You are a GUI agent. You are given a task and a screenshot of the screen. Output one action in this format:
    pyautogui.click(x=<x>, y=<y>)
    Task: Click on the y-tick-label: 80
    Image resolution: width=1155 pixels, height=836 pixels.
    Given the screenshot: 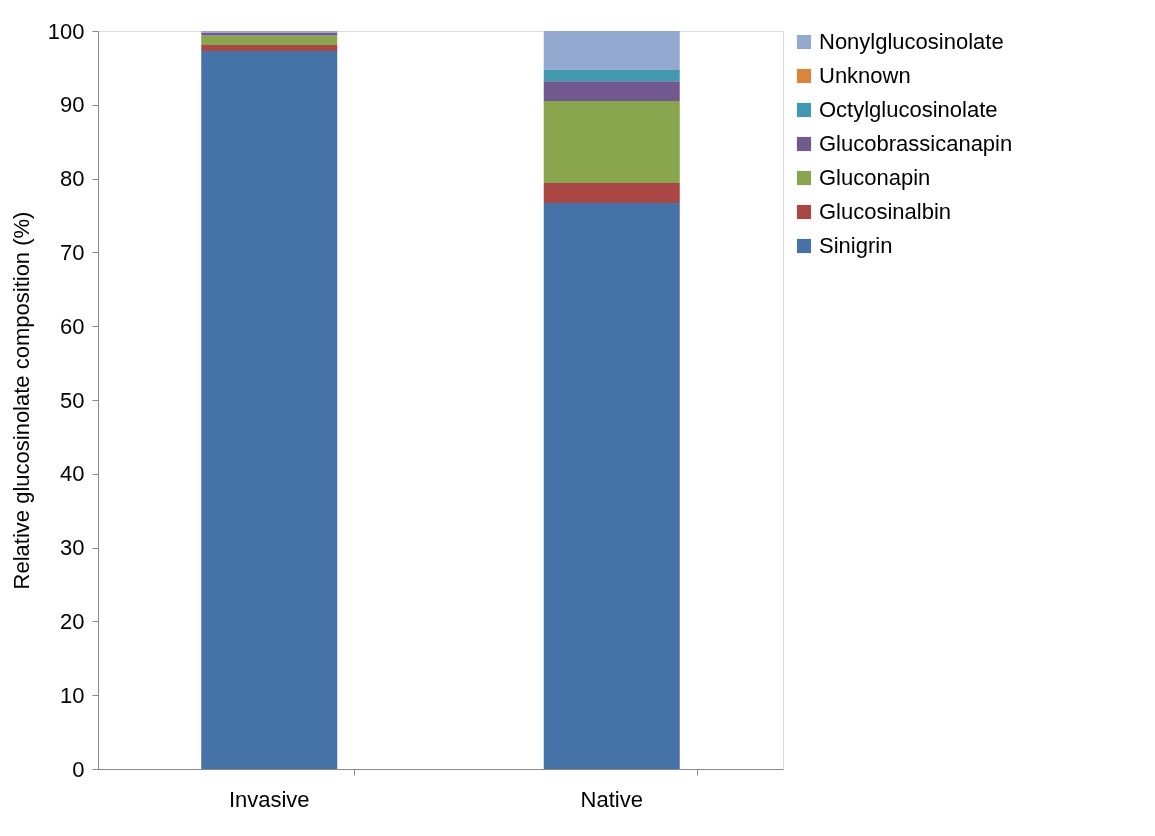 What is the action you would take?
    pyautogui.click(x=72, y=179)
    